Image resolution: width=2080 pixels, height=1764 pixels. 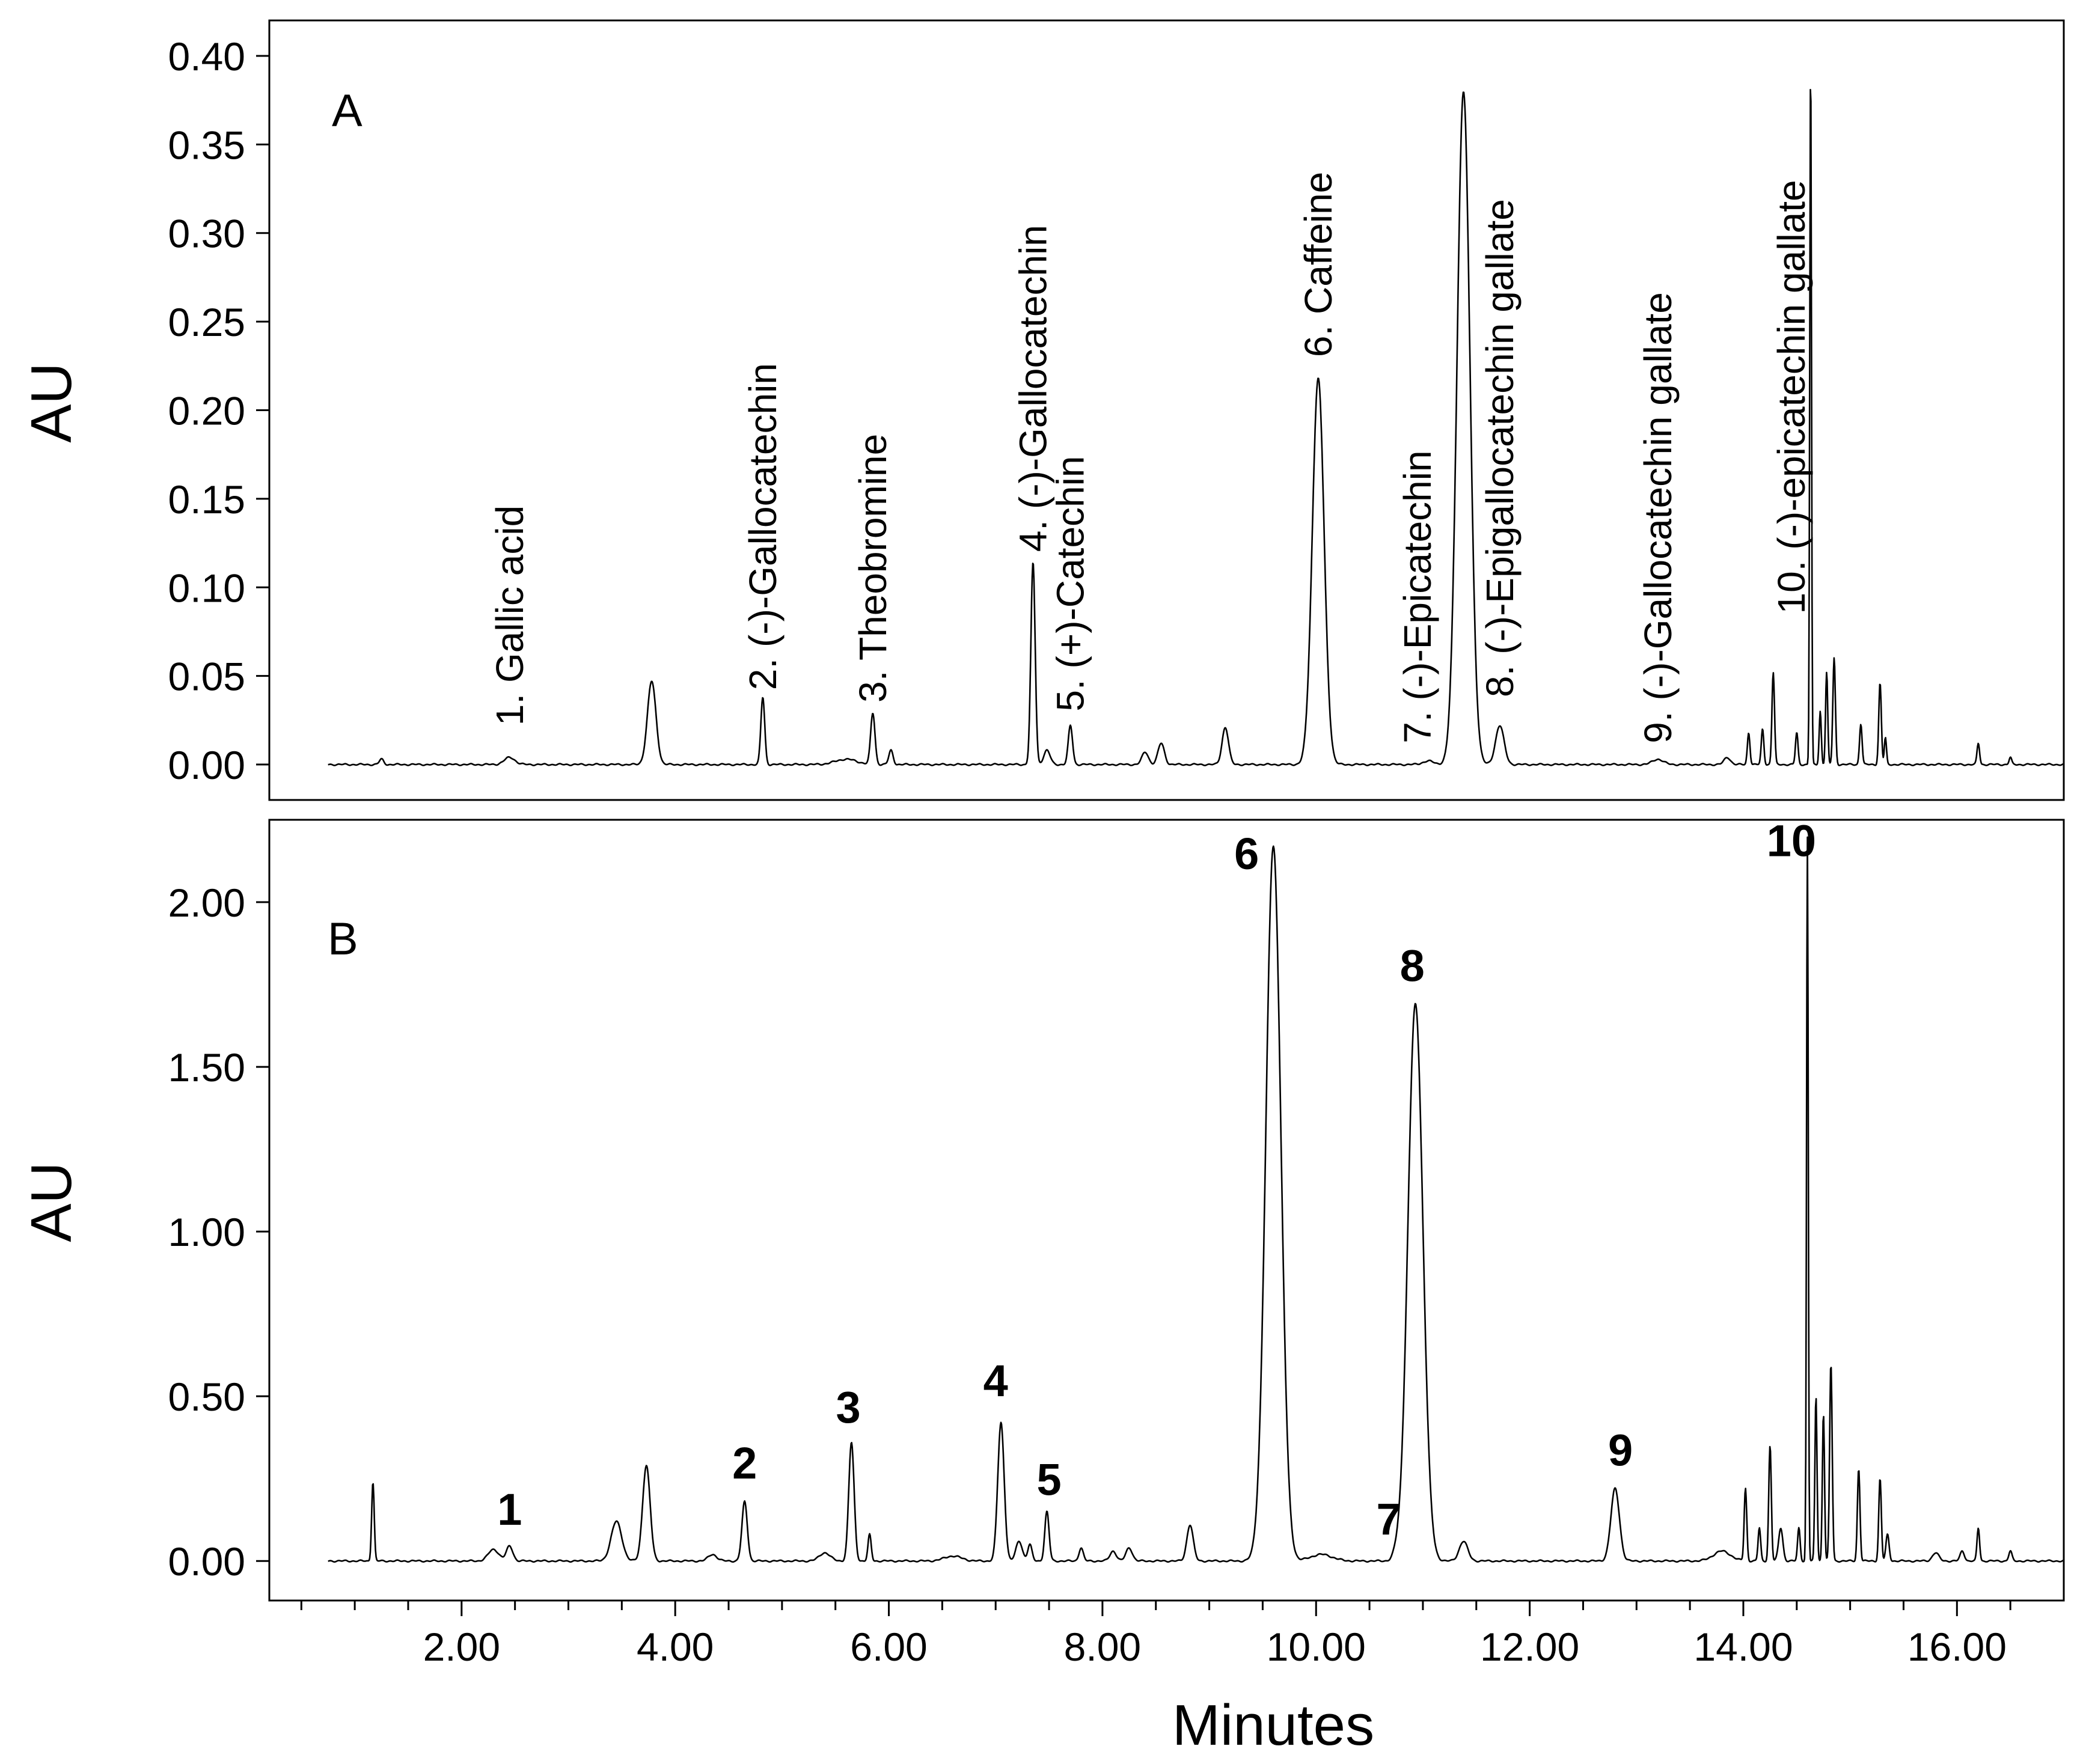 I want to click on y-tick-label: 0.20, so click(x=207, y=411).